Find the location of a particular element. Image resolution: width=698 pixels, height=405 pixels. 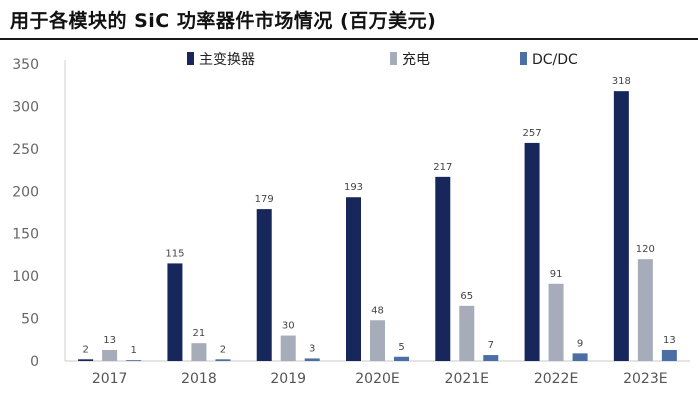

title-rule is located at coordinates (349, 39).